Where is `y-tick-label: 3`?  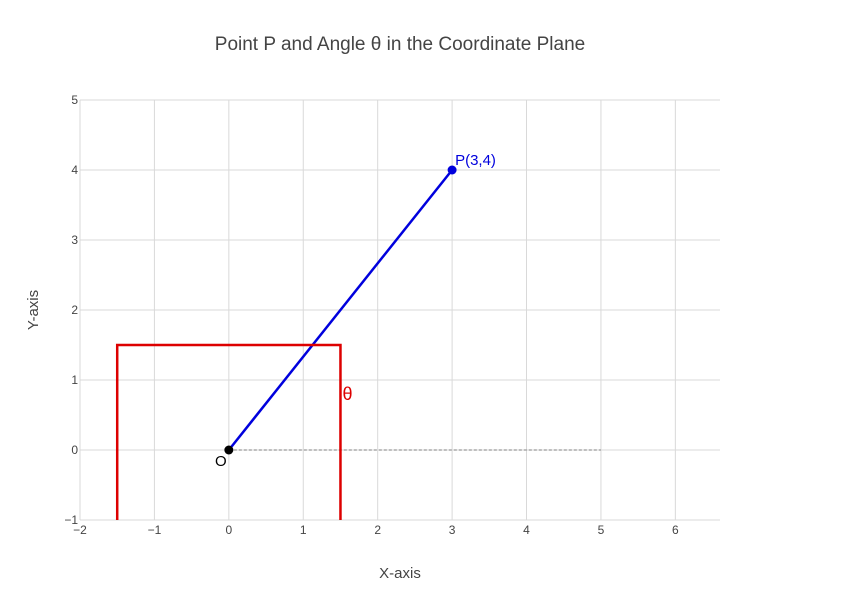 y-tick-label: 3 is located at coordinates (74, 240).